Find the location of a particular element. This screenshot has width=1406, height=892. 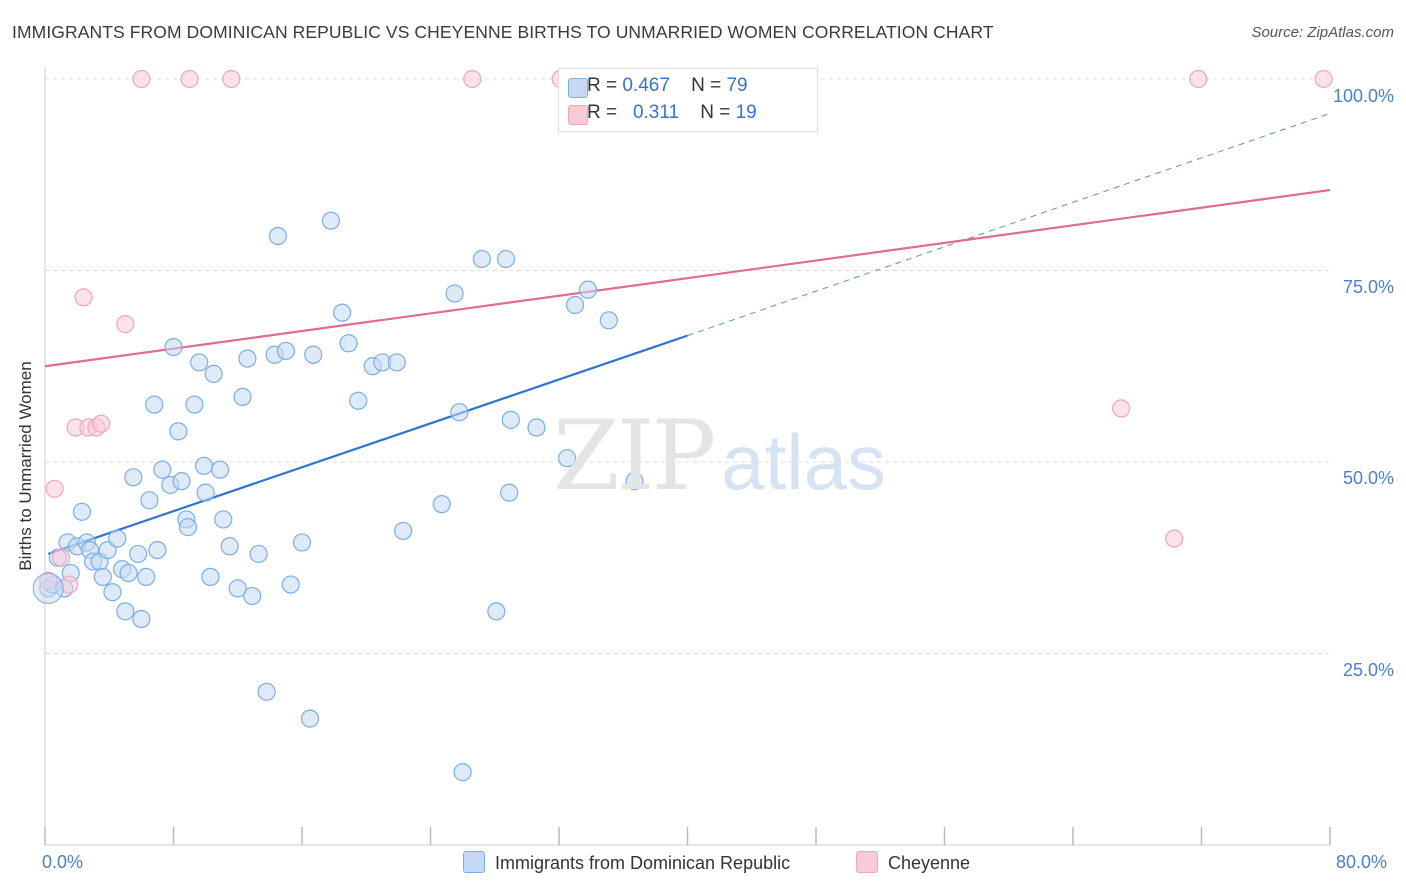

legend-item-cheyenne: Cheyenne is located at coordinates (913, 862).